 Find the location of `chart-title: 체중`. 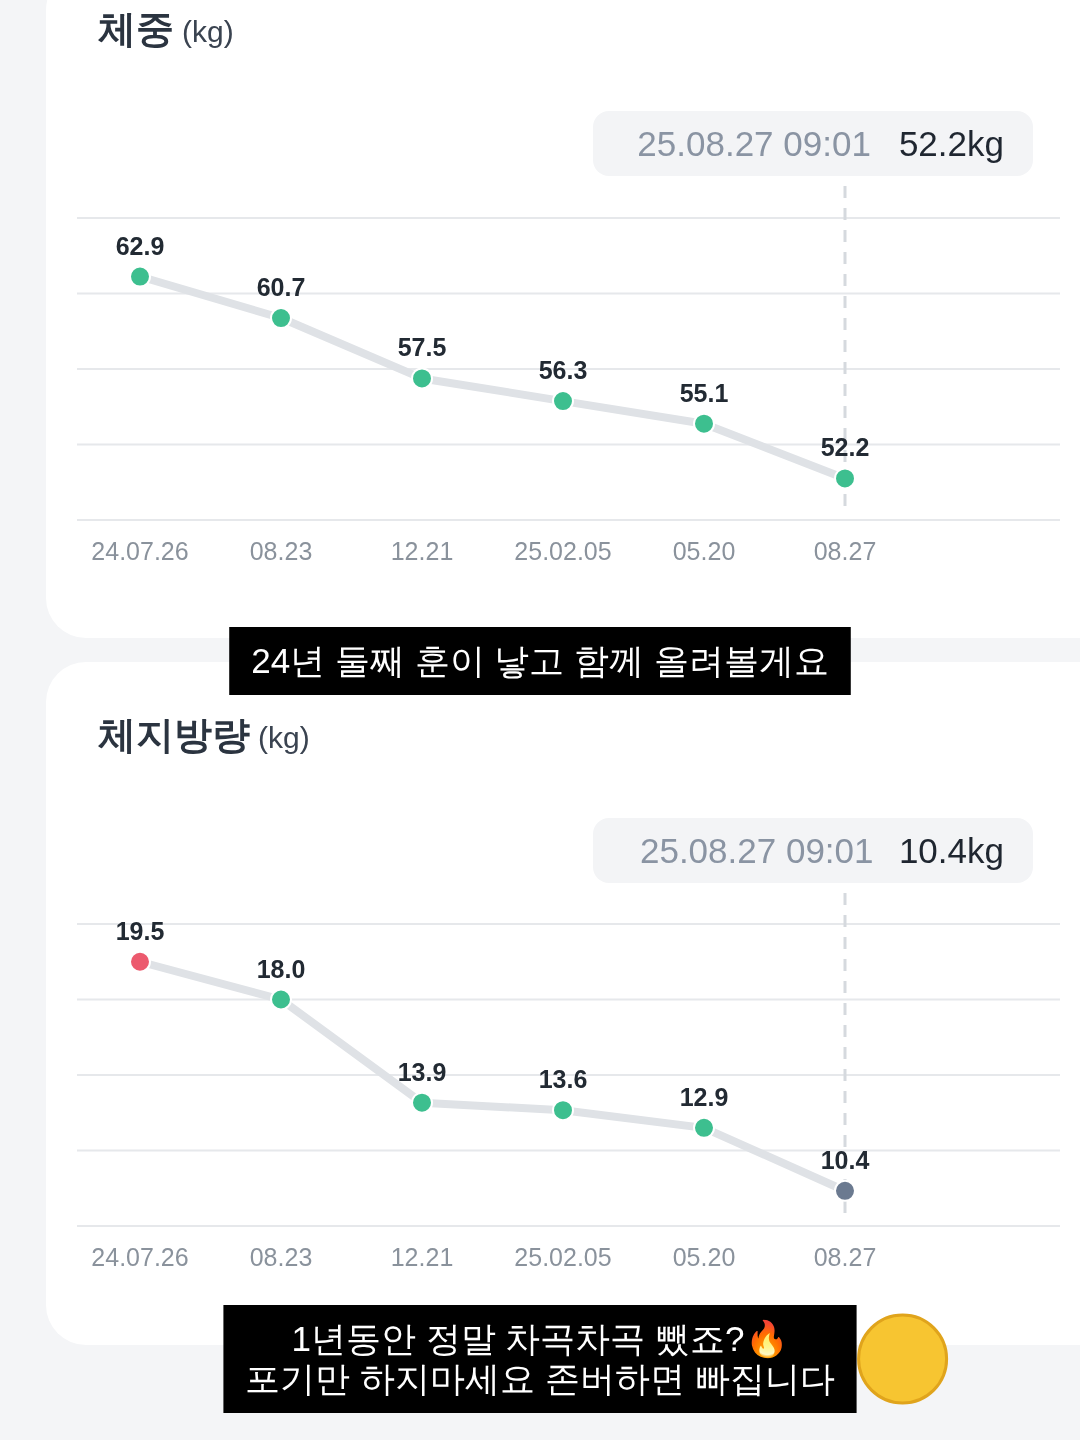

chart-title: 체중 is located at coordinates (136, 29).